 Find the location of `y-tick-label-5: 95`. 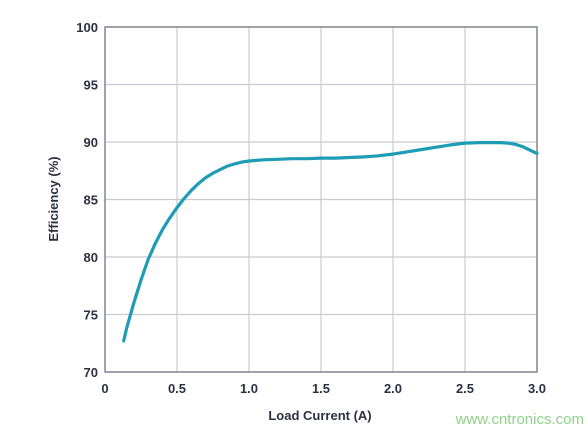

y-tick-label-5: 95 is located at coordinates (91, 85).